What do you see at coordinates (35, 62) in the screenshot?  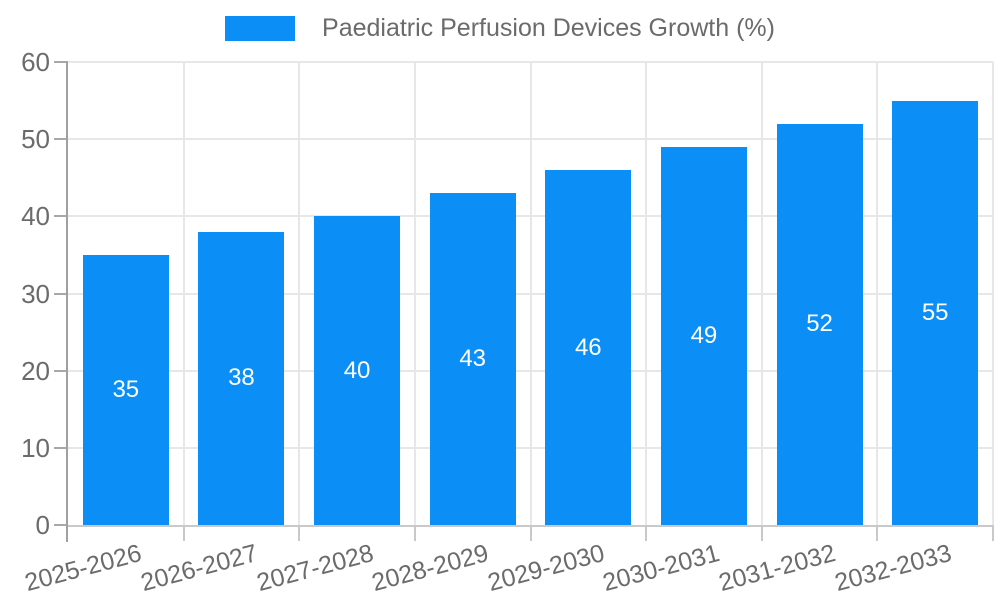 I see `y-axis-tick-label: 60` at bounding box center [35, 62].